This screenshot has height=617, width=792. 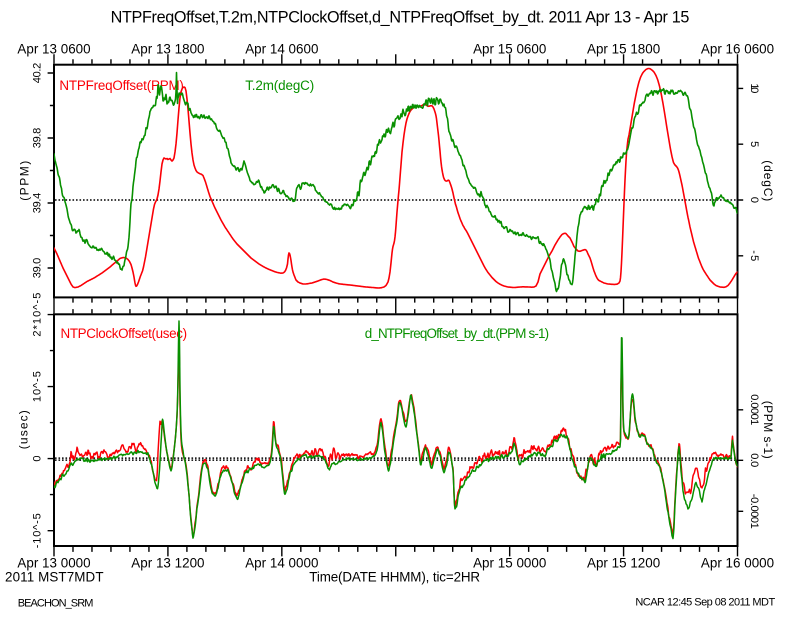 What do you see at coordinates (167, 49) in the screenshot?
I see `svg-text: Apr 13 1800` at bounding box center [167, 49].